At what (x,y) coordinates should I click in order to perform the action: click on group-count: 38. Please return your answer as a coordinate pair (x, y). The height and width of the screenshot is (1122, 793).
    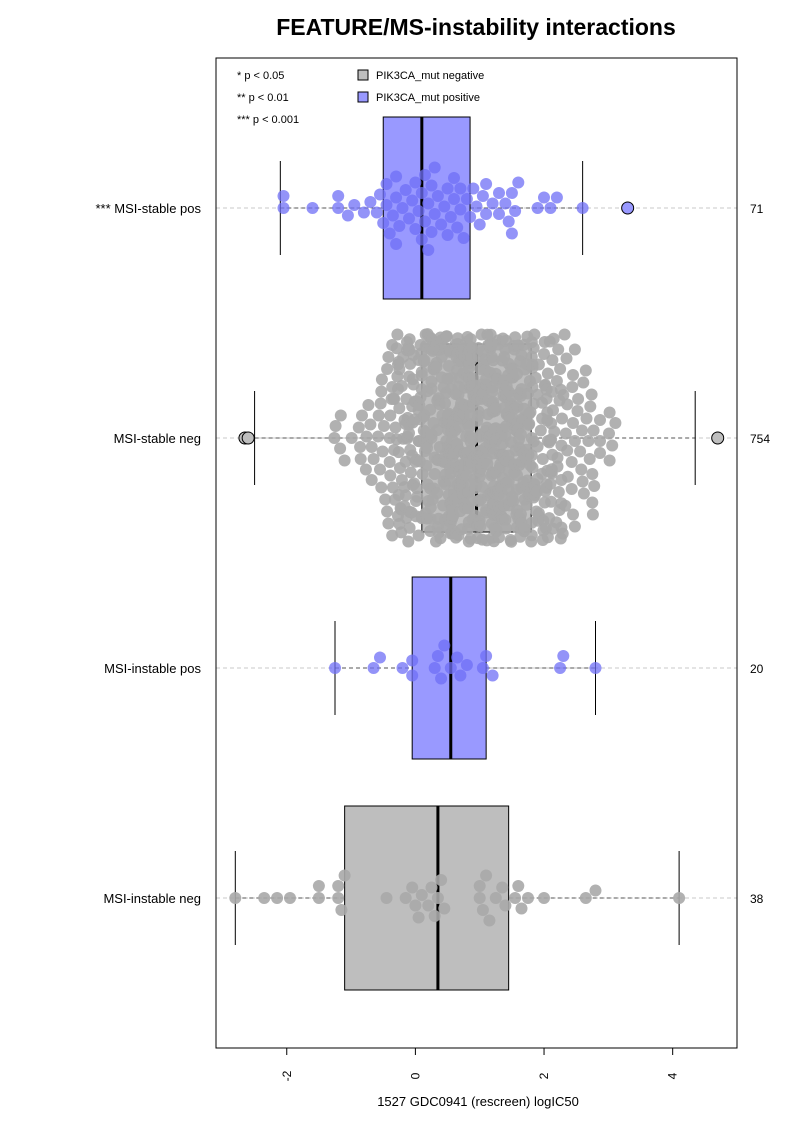
    Looking at the image, I should click on (757, 899).